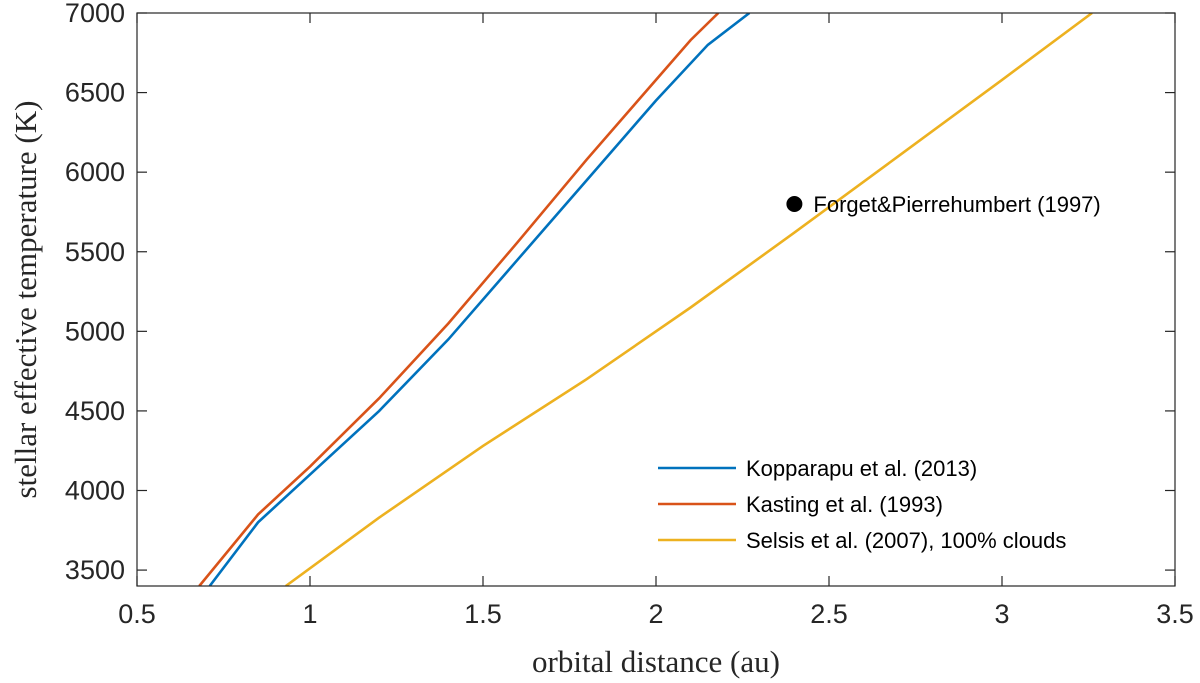 This screenshot has width=1200, height=683. What do you see at coordinates (1175, 614) in the screenshot?
I see `x-tick-label: 3.5` at bounding box center [1175, 614].